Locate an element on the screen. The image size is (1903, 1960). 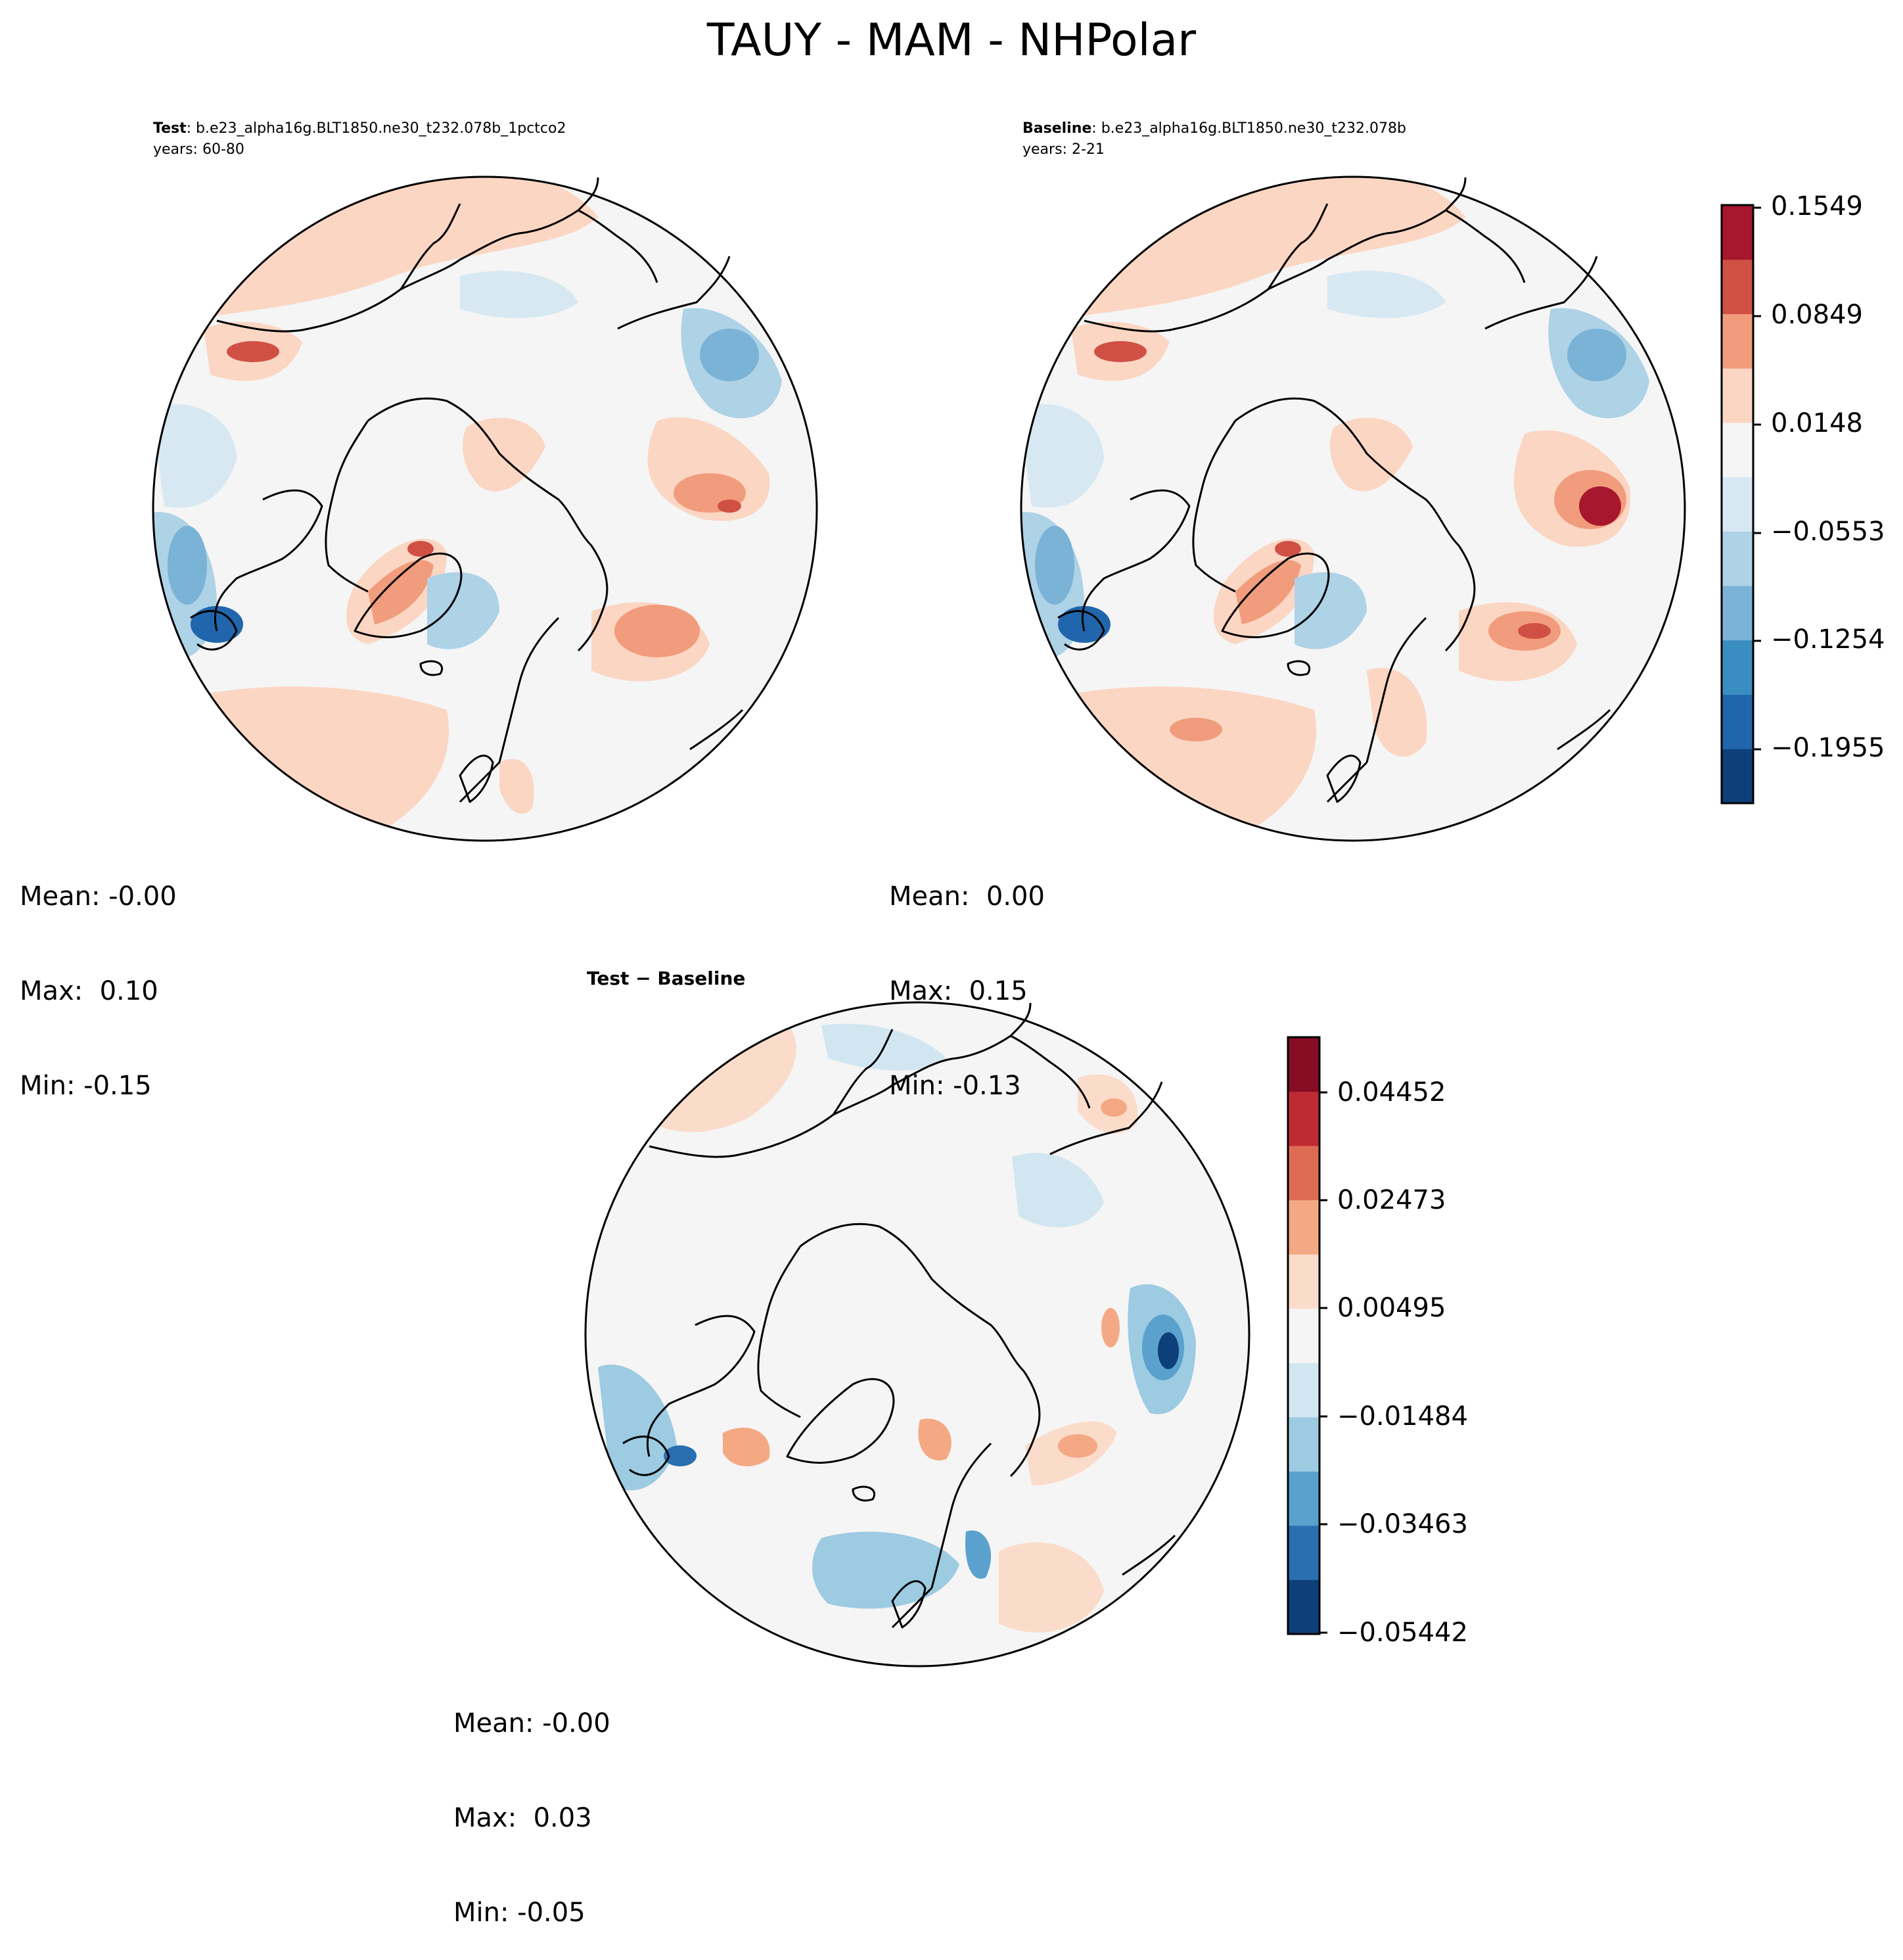
test-years: years: 60-80 is located at coordinates (199, 149).